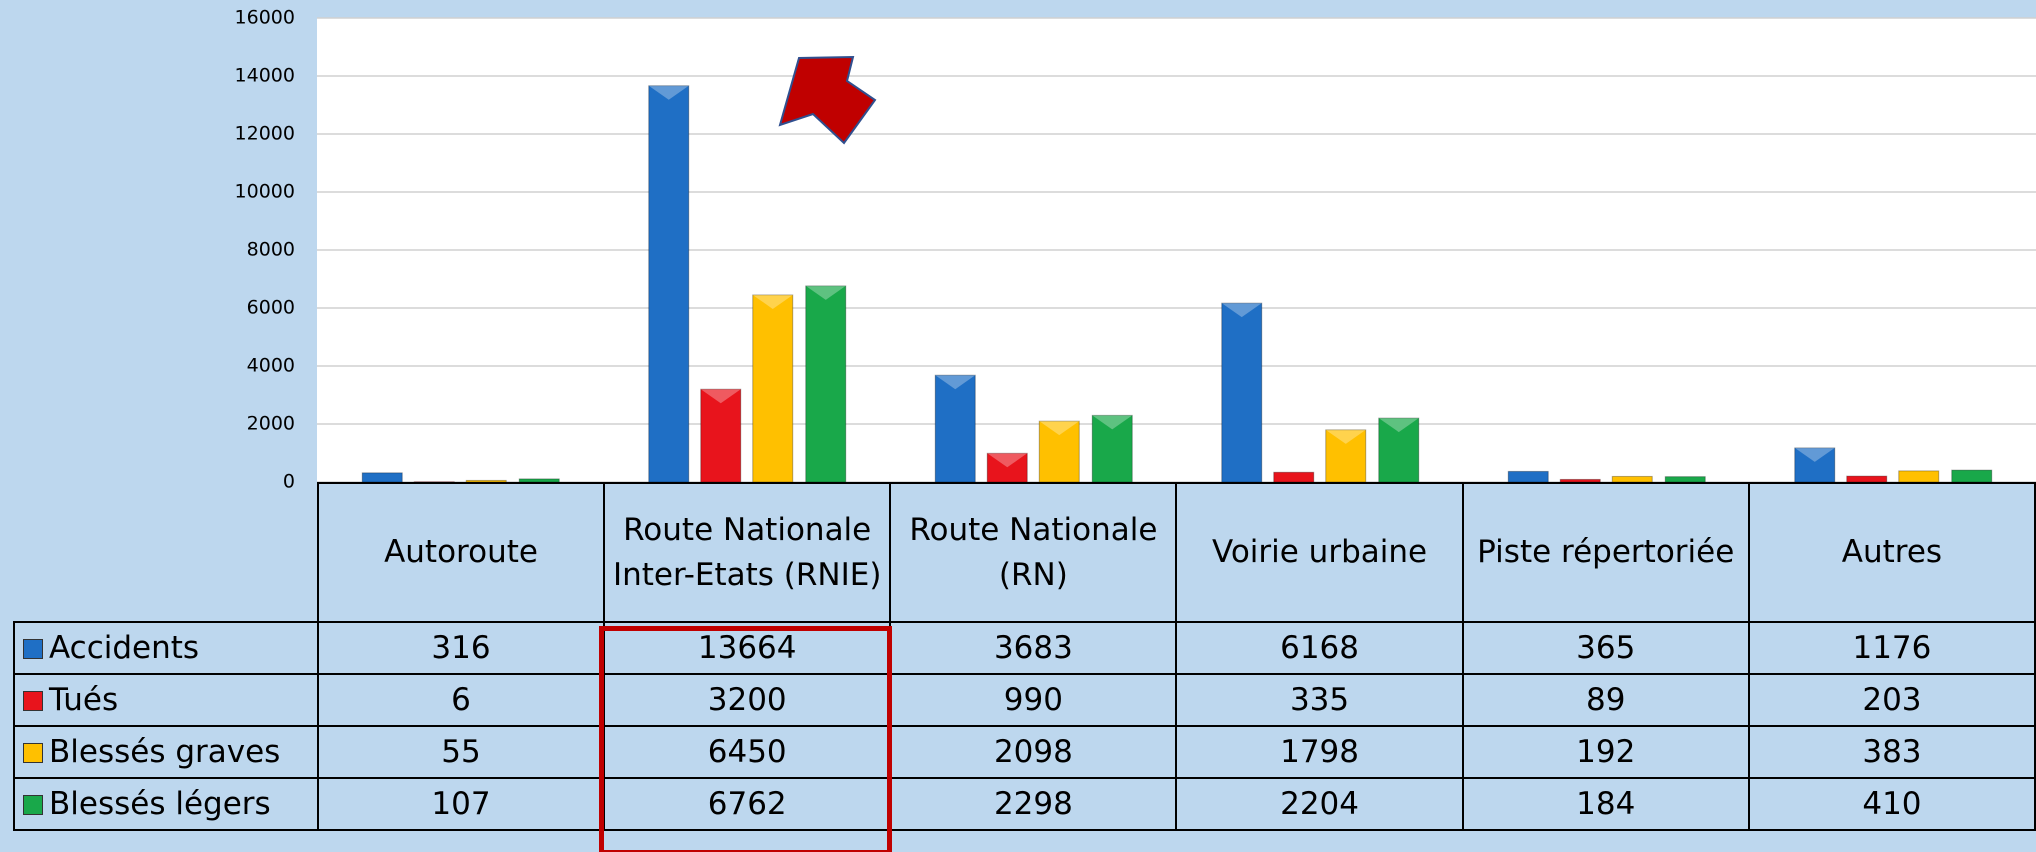 This screenshot has height=852, width=2036. I want to click on y-tick-label: 16000, so click(265, 18).